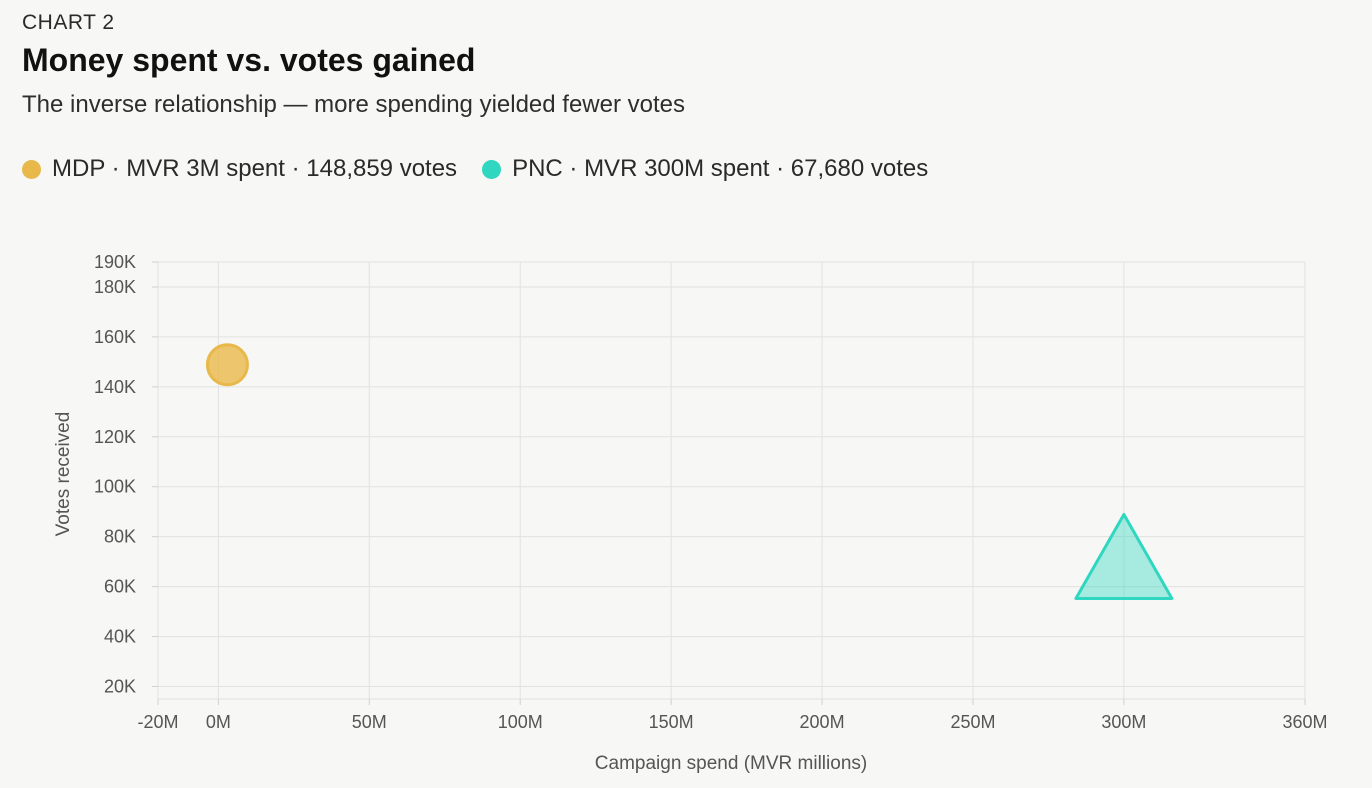 The width and height of the screenshot is (1372, 788). I want to click on legend-item-mdp: MDP · MVR 3M spent · 148,859 votes, so click(239, 169).